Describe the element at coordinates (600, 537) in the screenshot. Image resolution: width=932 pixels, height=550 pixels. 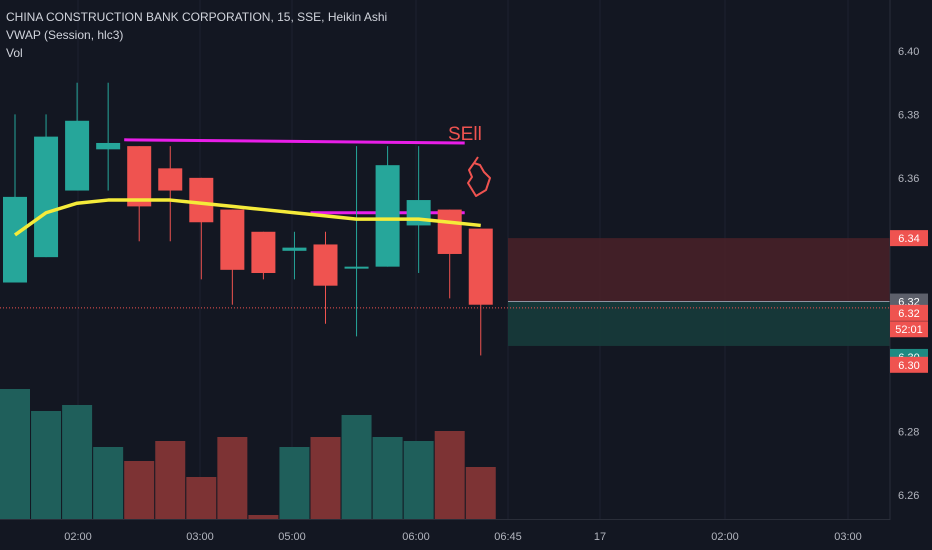
I see `time-tick-label: 17` at that location.